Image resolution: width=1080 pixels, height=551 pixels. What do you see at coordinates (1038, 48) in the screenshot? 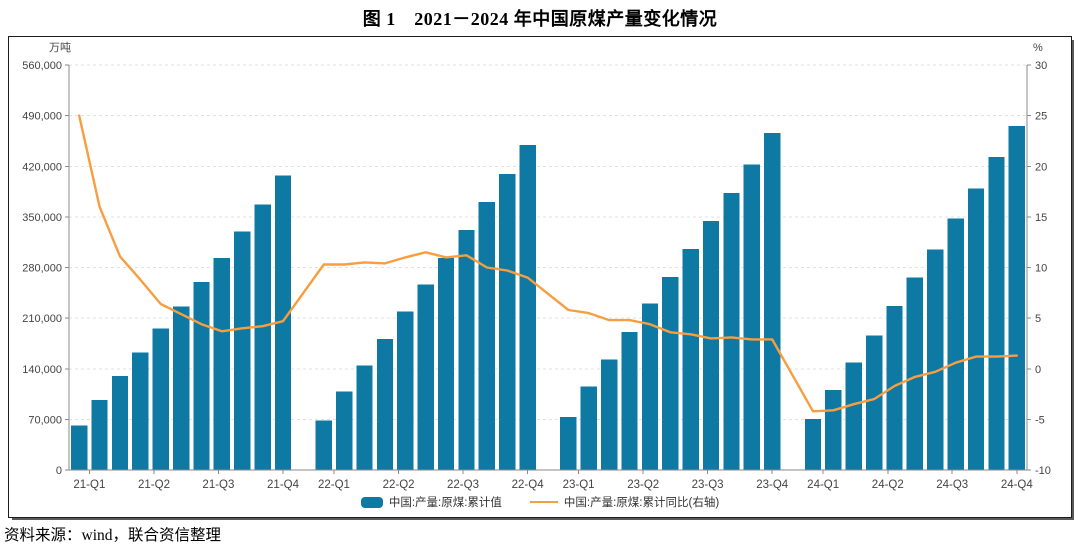
I see `right-axis-unit: %` at bounding box center [1038, 48].